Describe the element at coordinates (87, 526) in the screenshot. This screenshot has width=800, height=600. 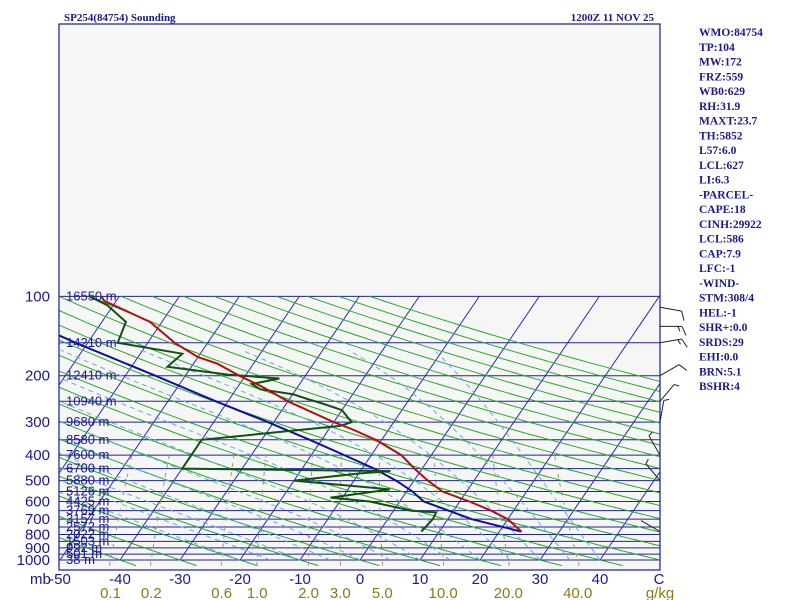
I see `height-label: 2572 m` at that location.